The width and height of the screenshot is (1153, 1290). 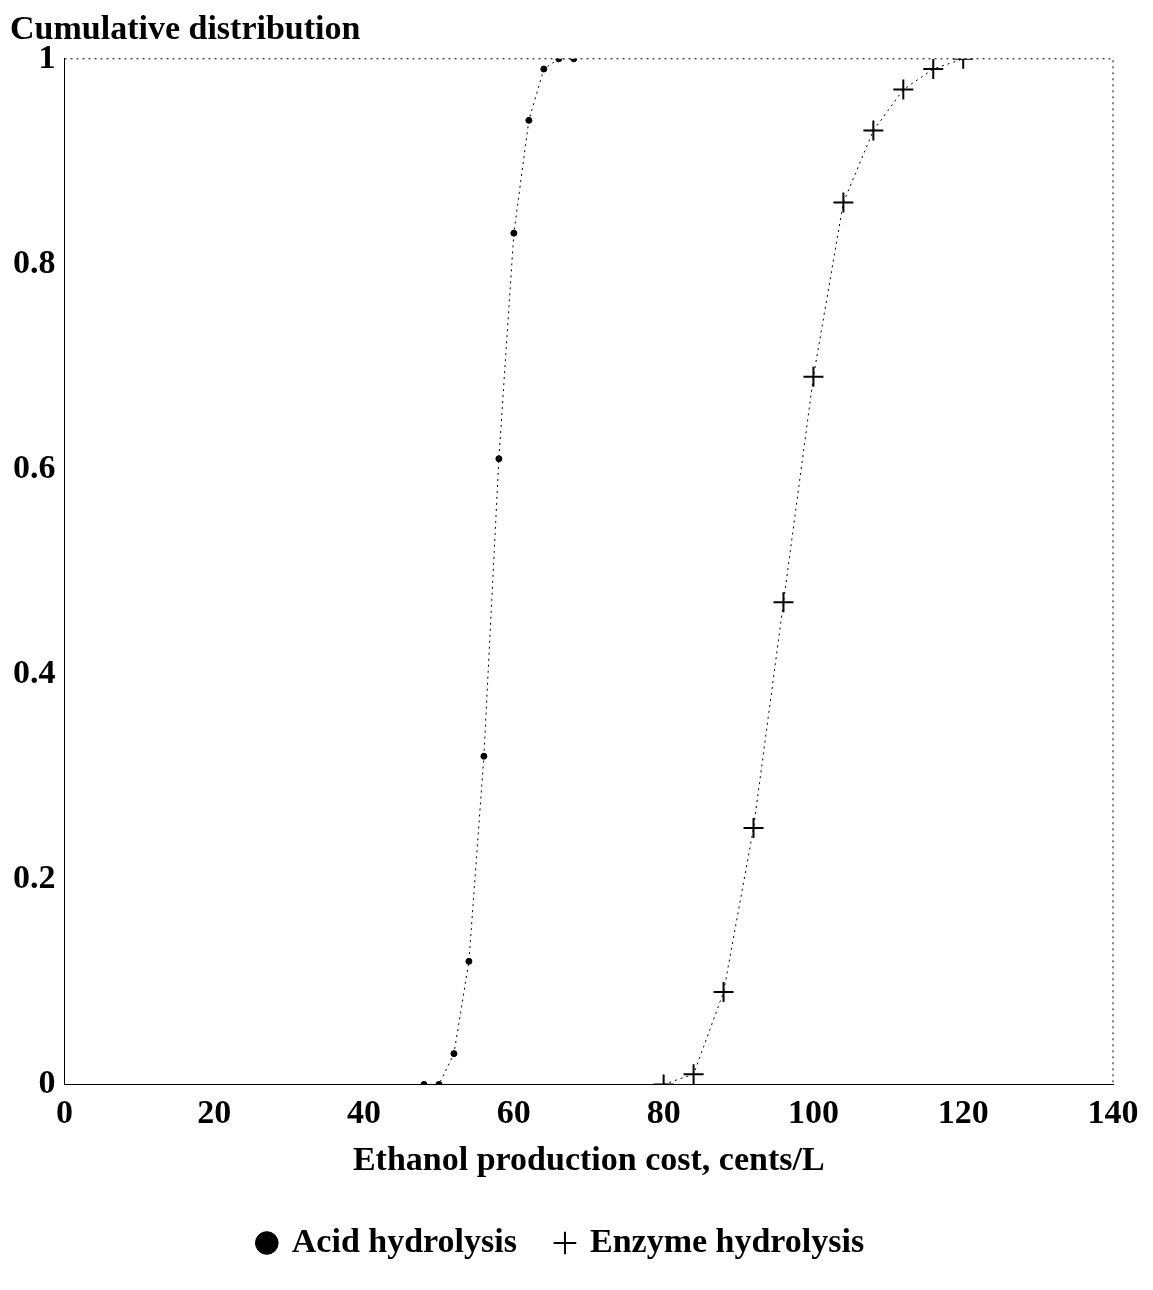 What do you see at coordinates (34, 466) in the screenshot?
I see `y-tick-label: 0.6` at bounding box center [34, 466].